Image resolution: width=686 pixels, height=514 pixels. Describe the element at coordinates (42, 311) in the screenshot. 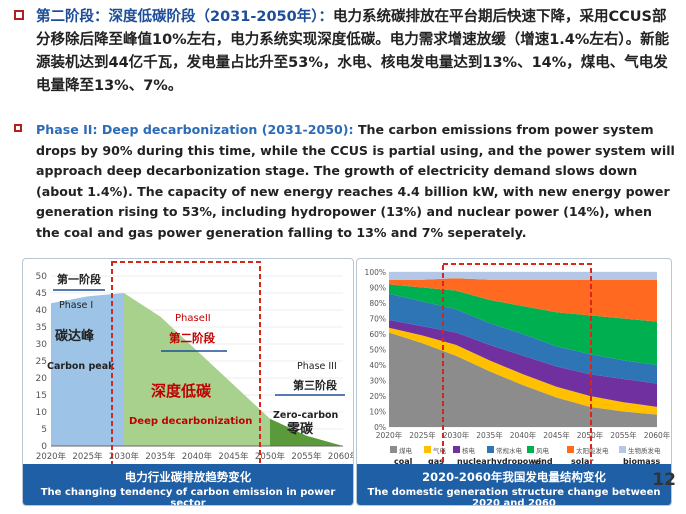

I see `y-tick-label: 40` at that location.